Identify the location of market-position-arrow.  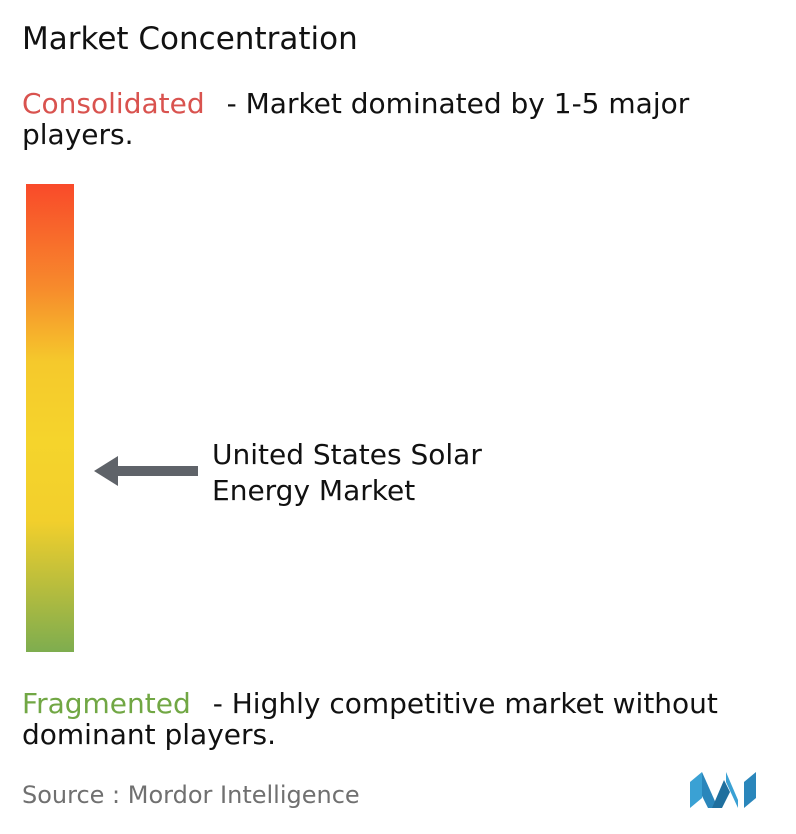
(146, 471).